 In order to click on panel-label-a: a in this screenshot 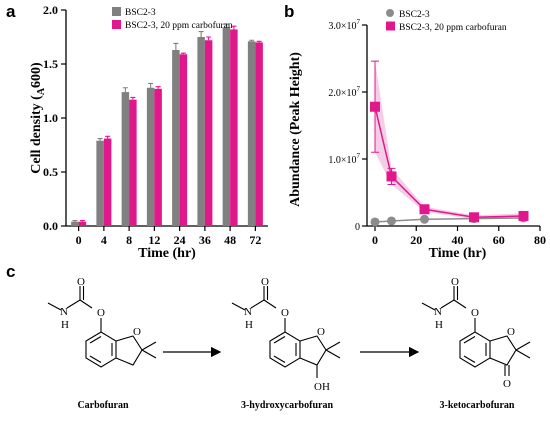, I will do `click(11, 11)`.